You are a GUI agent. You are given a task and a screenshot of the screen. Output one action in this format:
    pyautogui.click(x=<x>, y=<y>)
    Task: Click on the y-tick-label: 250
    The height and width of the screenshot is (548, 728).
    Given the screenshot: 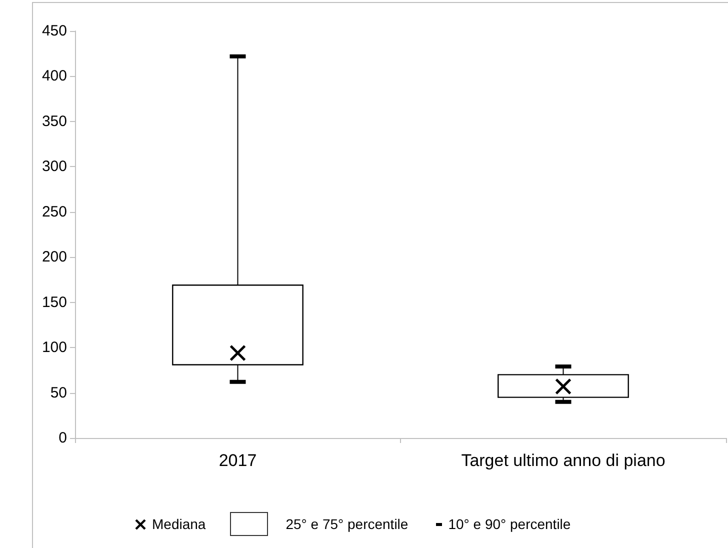 What is the action you would take?
    pyautogui.click(x=54, y=211)
    